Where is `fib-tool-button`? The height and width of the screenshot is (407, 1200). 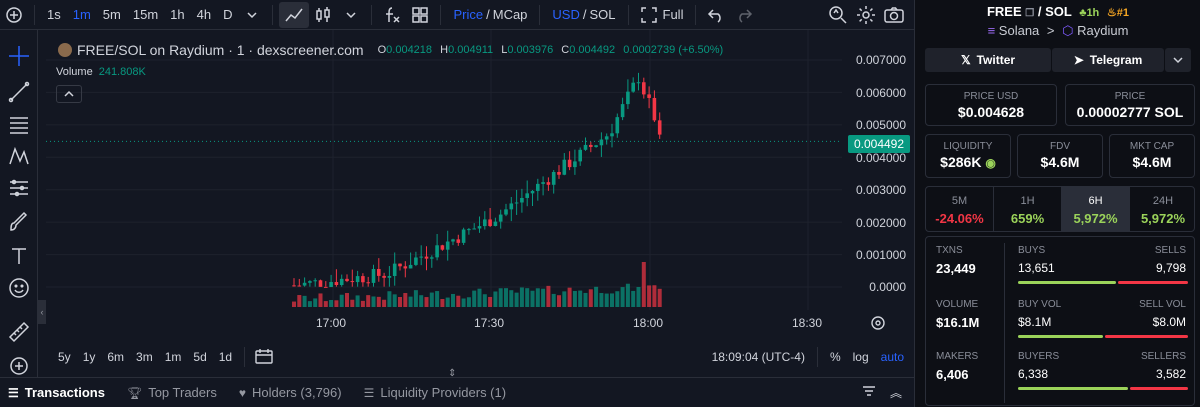
fib-tool-button is located at coordinates (19, 124).